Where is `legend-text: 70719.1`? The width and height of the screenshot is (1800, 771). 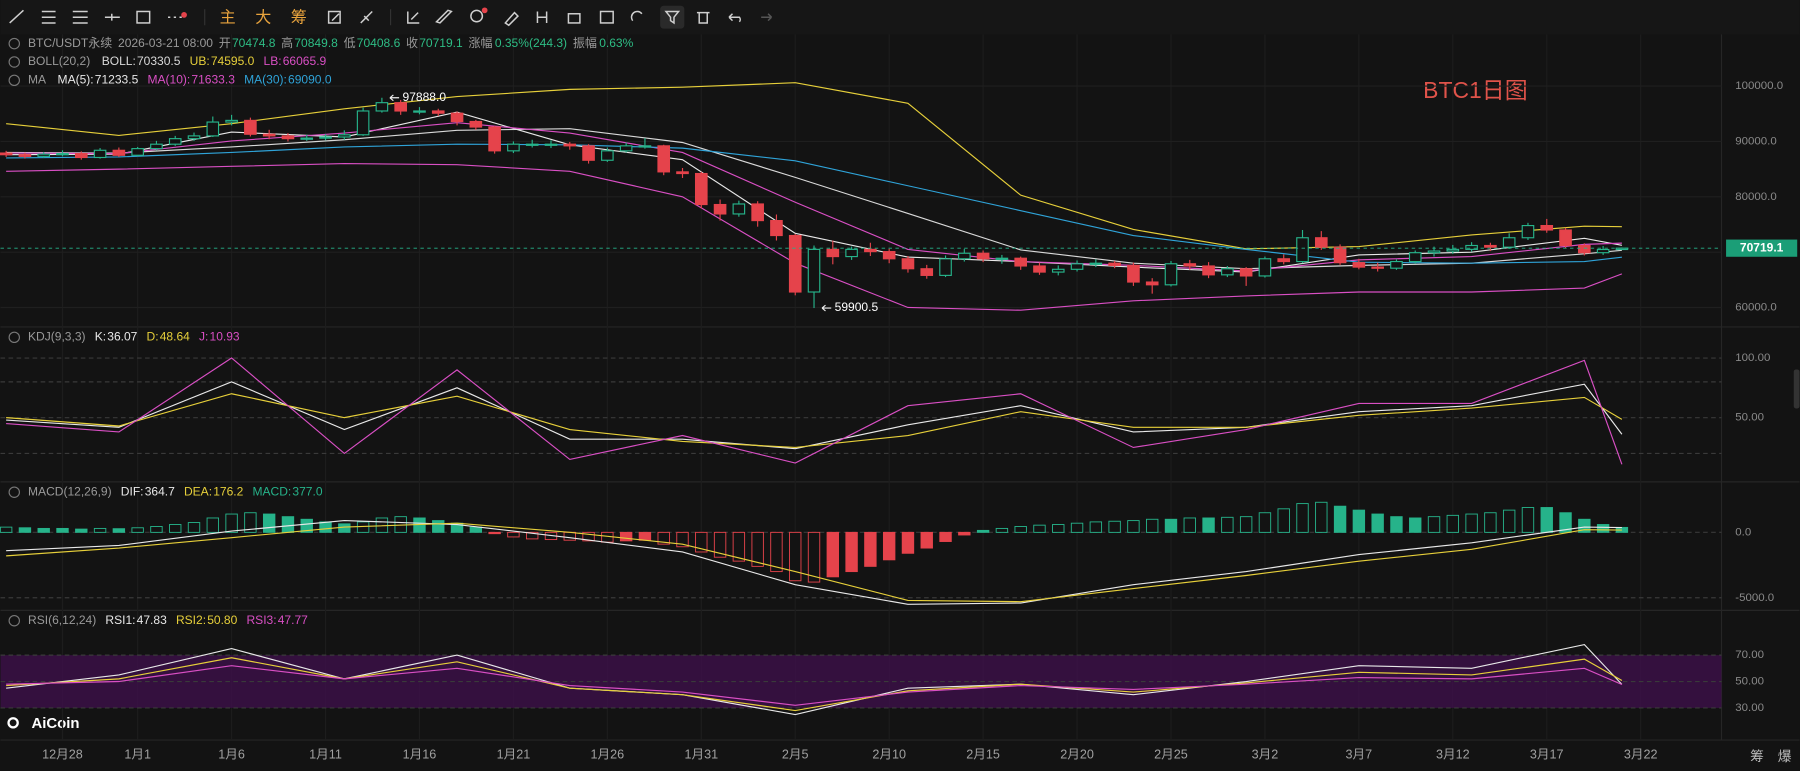 legend-text: 70719.1 is located at coordinates (441, 43).